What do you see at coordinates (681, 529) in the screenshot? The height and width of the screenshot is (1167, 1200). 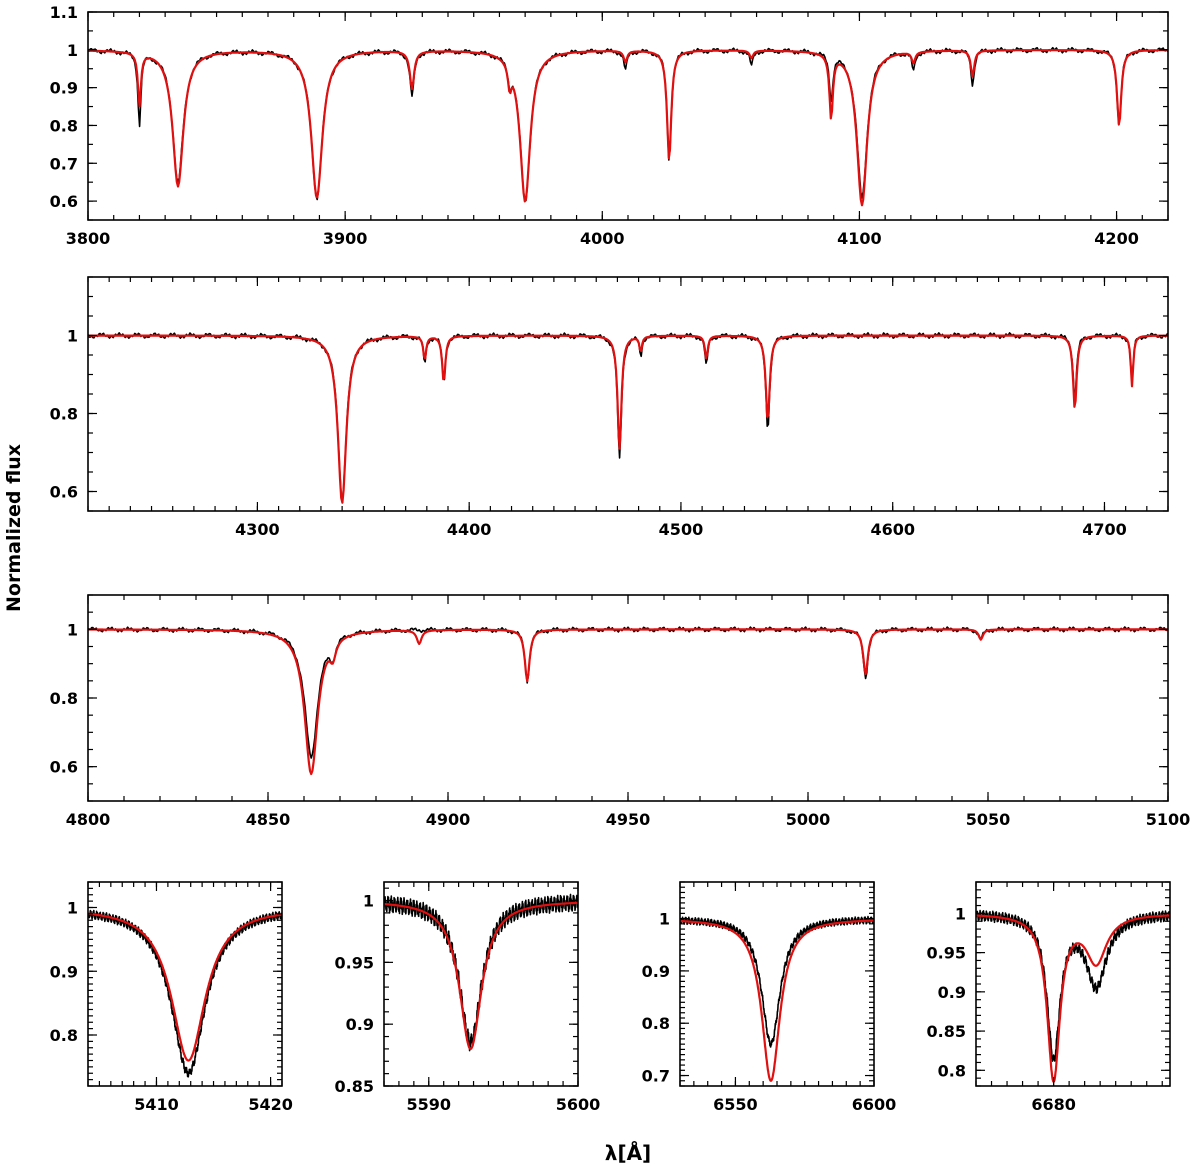 I see `x-tick-label: 4500` at bounding box center [681, 529].